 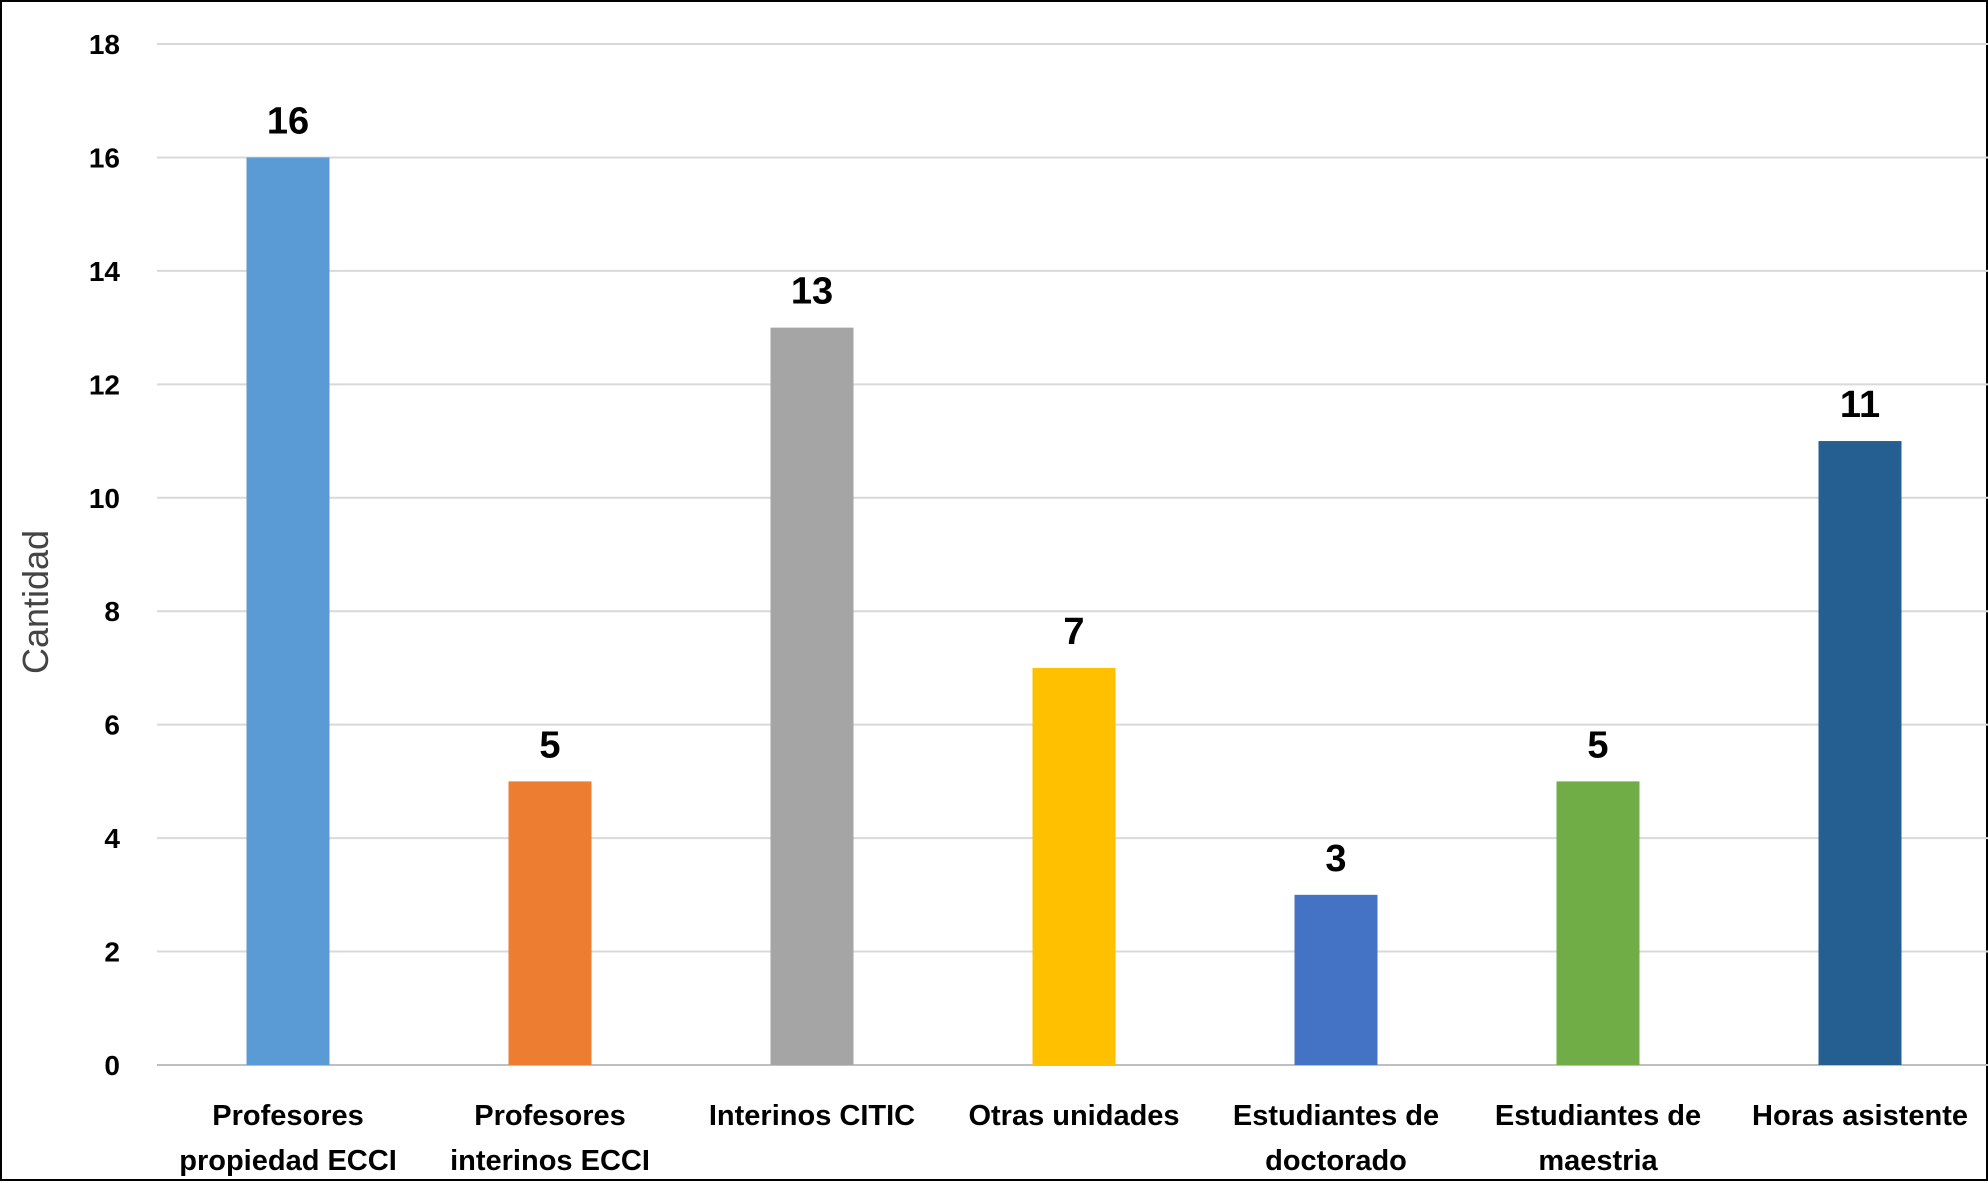 I want to click on y-axis-ticks: 0 2 4 6 8 10 12 14 16 18, so click(x=105, y=555).